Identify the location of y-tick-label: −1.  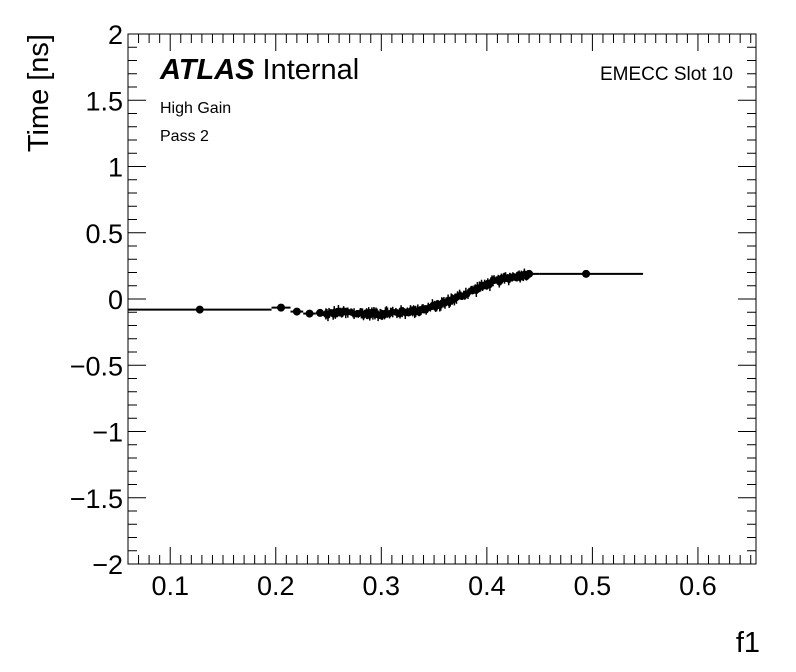
(107, 433).